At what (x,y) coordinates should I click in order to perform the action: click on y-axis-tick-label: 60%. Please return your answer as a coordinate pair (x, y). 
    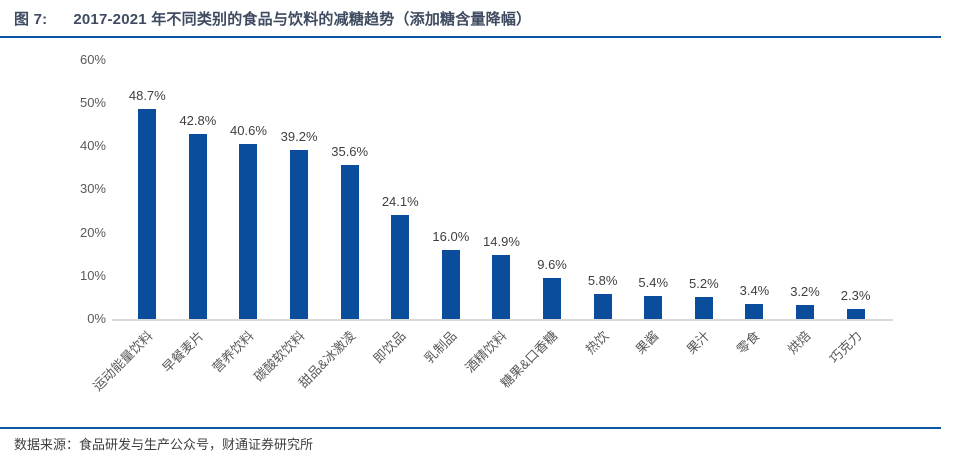
    Looking at the image, I should click on (92, 59).